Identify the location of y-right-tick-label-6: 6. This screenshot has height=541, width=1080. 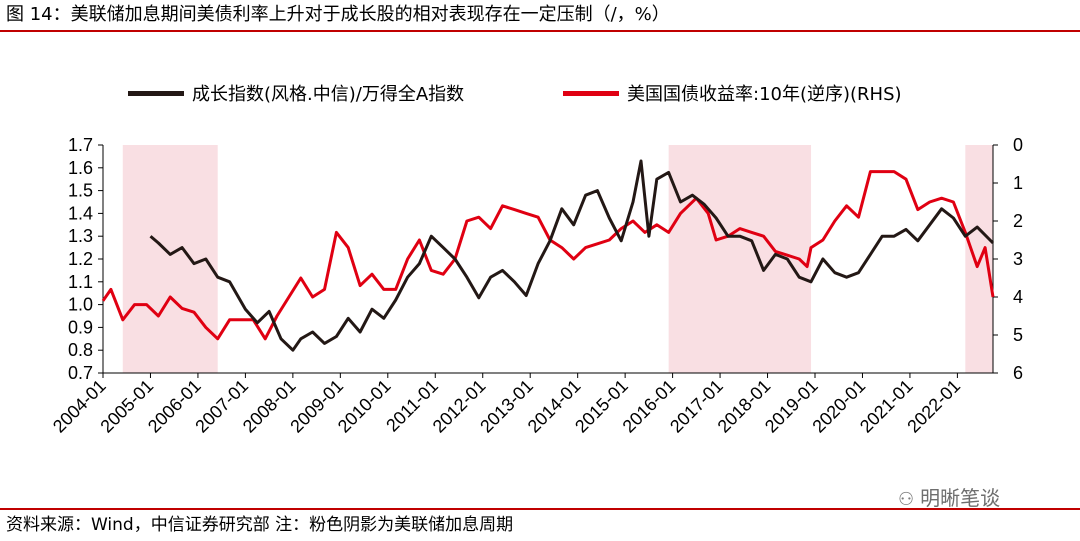
(1018, 373).